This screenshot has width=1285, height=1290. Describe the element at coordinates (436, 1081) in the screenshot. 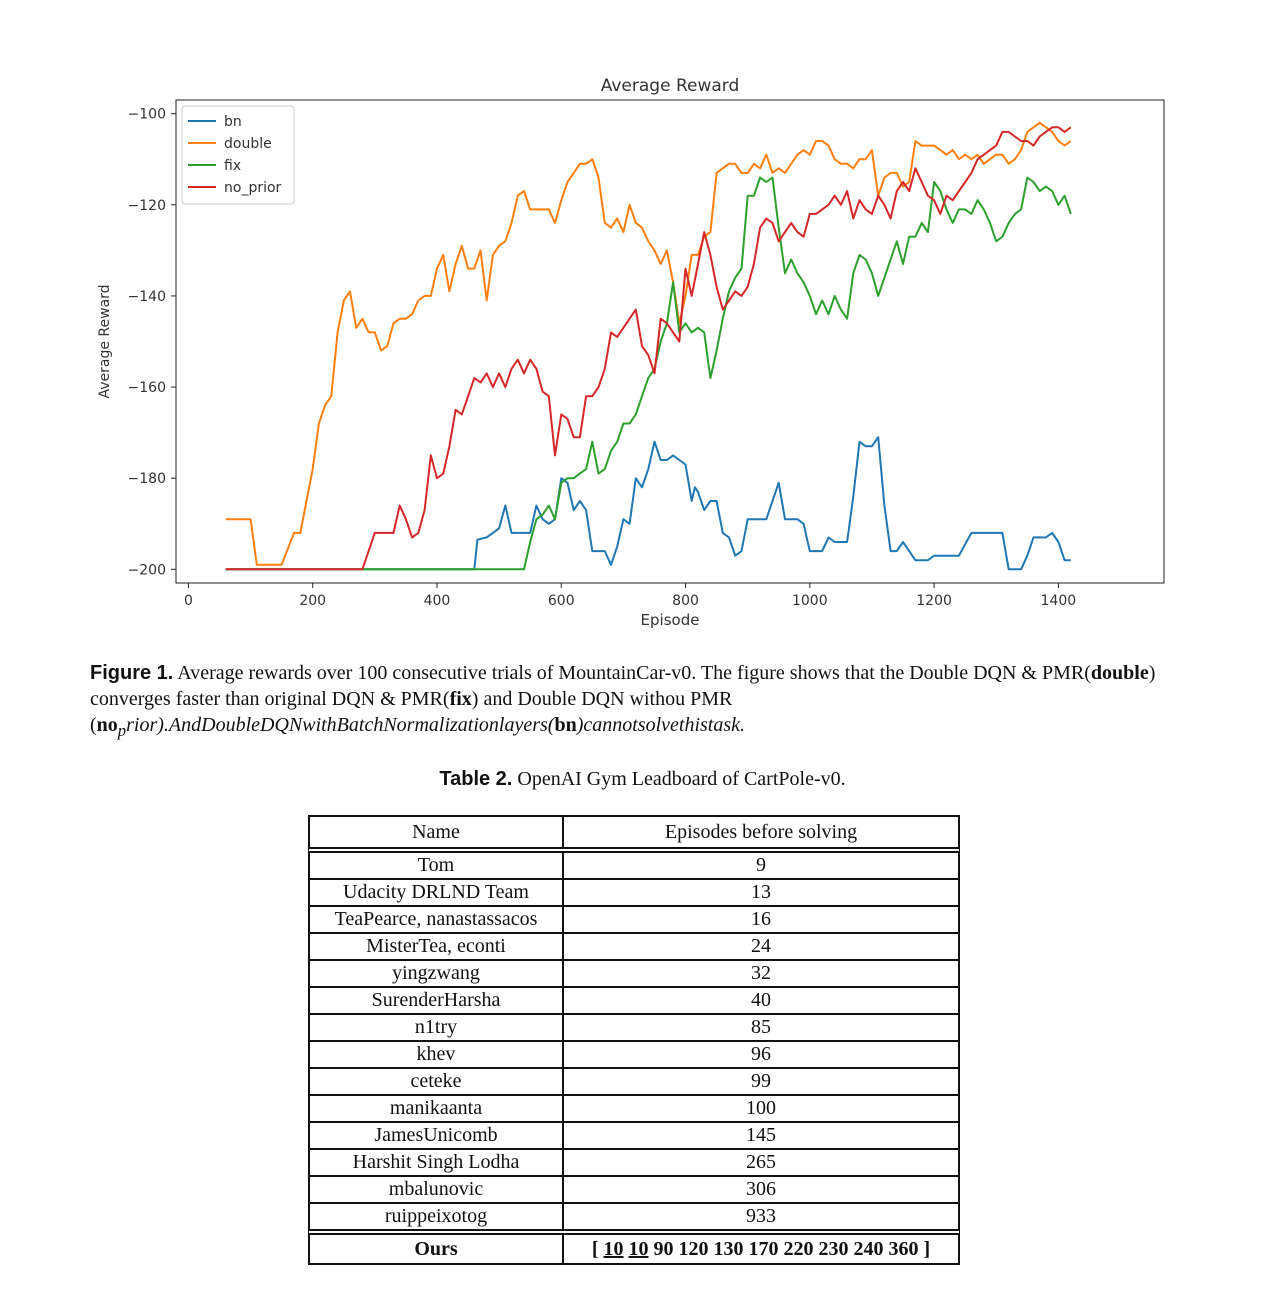

I see `row-name: ceteke` at that location.